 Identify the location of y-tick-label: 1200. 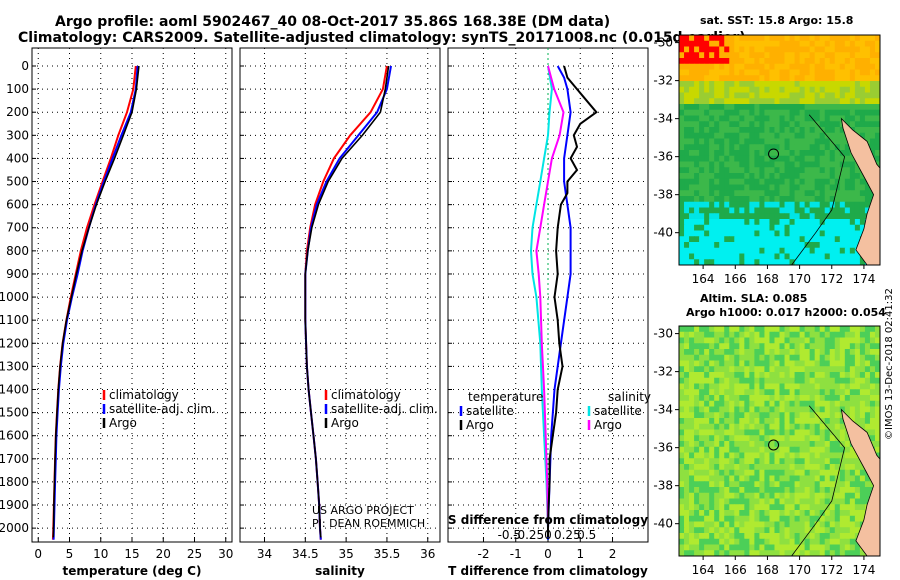
(14, 343).